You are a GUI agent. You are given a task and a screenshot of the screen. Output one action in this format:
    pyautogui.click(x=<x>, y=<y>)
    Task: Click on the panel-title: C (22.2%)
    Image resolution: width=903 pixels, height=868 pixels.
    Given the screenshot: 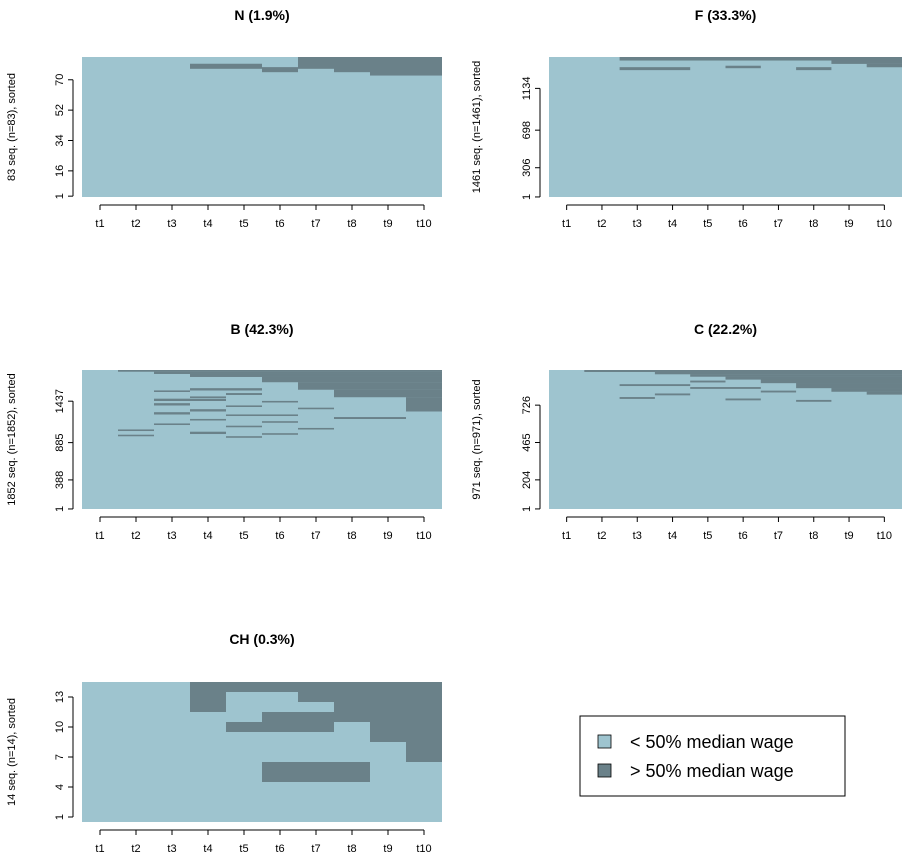 What is the action you would take?
    pyautogui.click(x=725, y=329)
    